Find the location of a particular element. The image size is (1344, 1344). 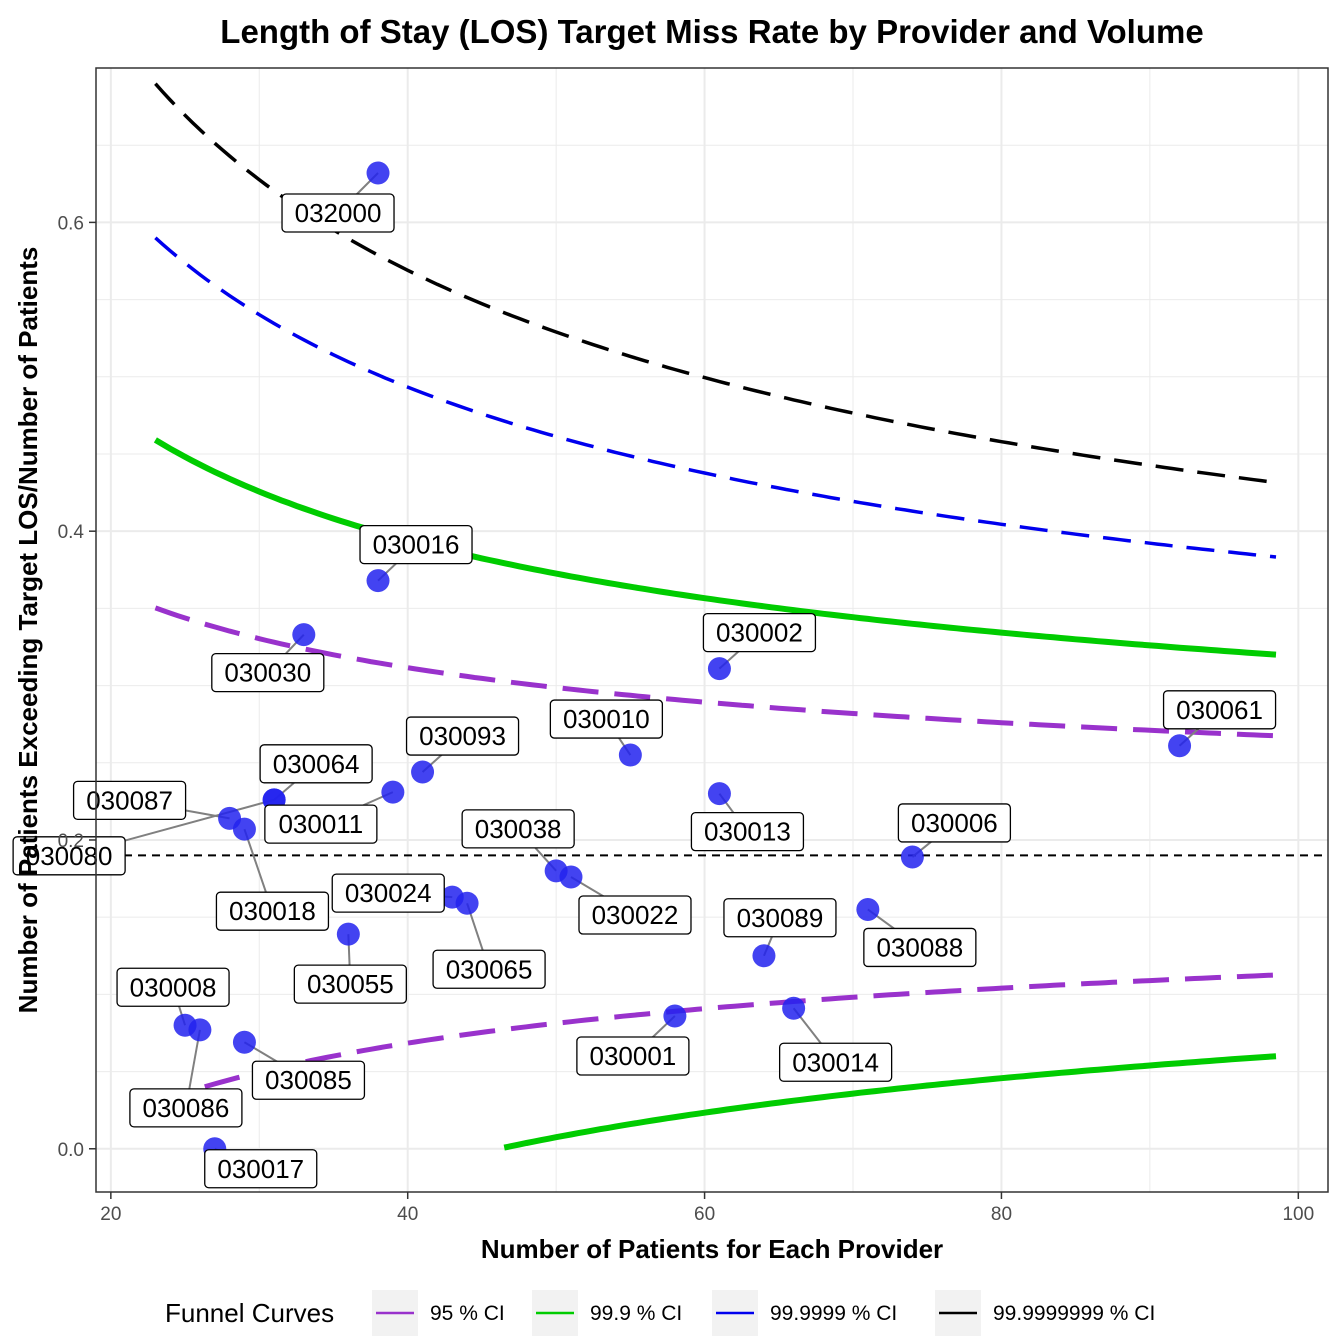

point-label: 030001 is located at coordinates (633, 1056).